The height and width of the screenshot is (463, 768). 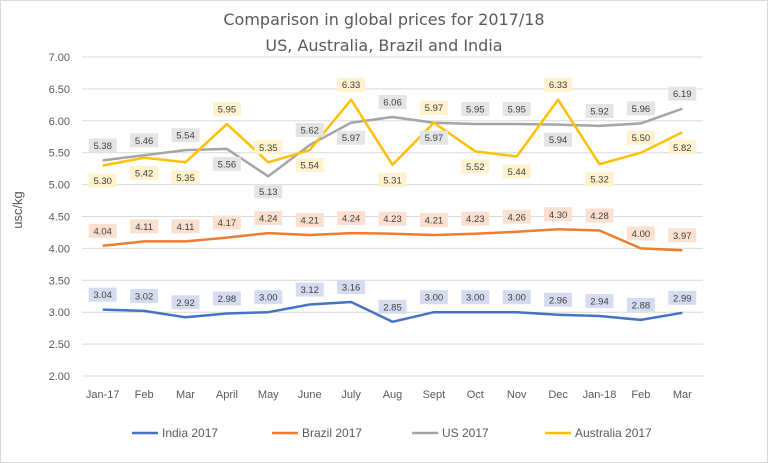 I want to click on y-tick-label: 2.50, so click(x=59, y=345).